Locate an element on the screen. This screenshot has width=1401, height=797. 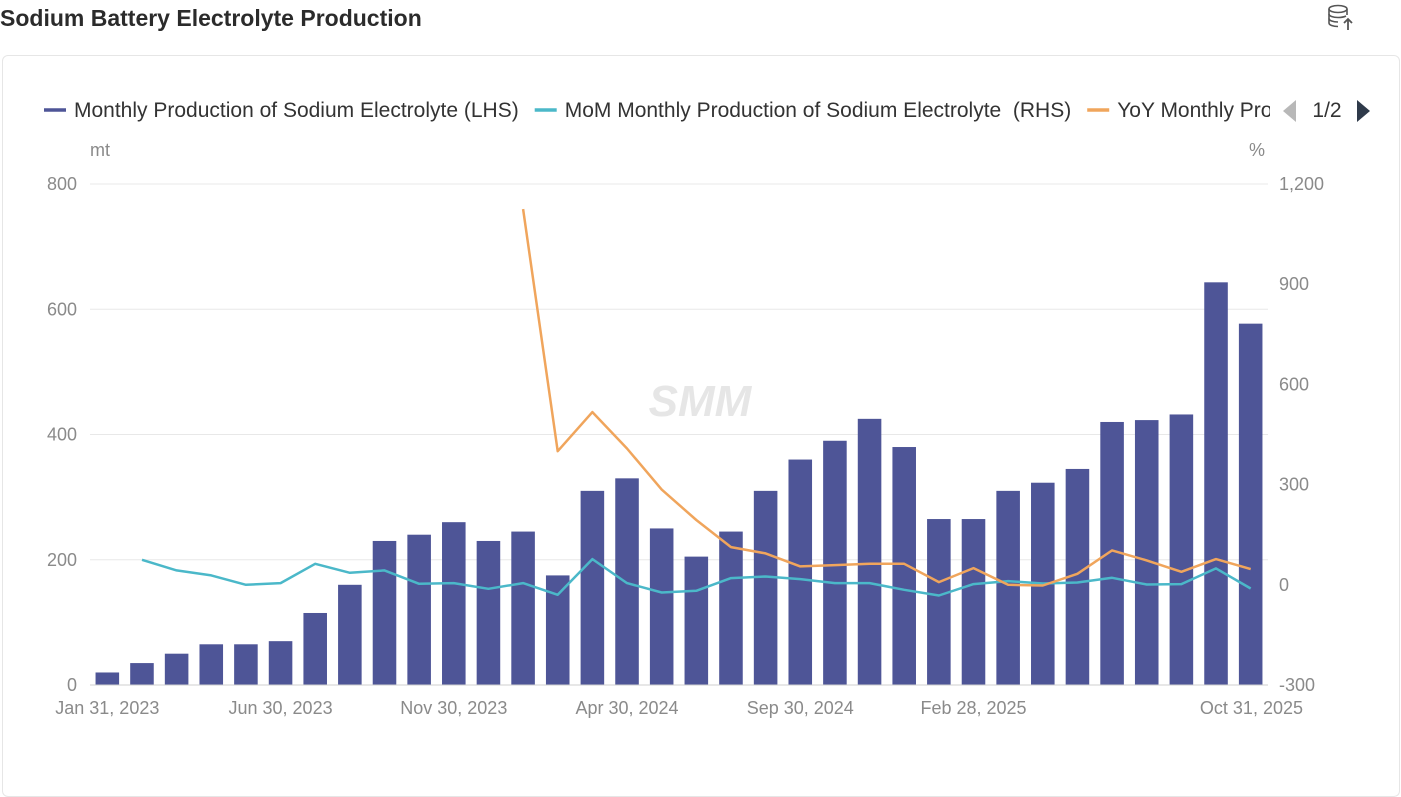
right-axis-tick-label: 0 is located at coordinates (1284, 585).